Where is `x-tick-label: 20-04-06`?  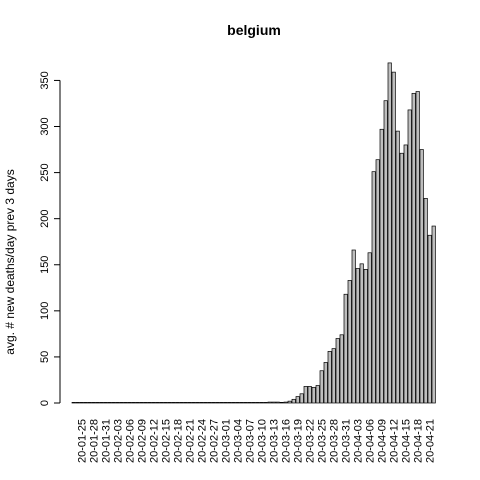
x-tick-label: 20-04-06 is located at coordinates (371, 441).